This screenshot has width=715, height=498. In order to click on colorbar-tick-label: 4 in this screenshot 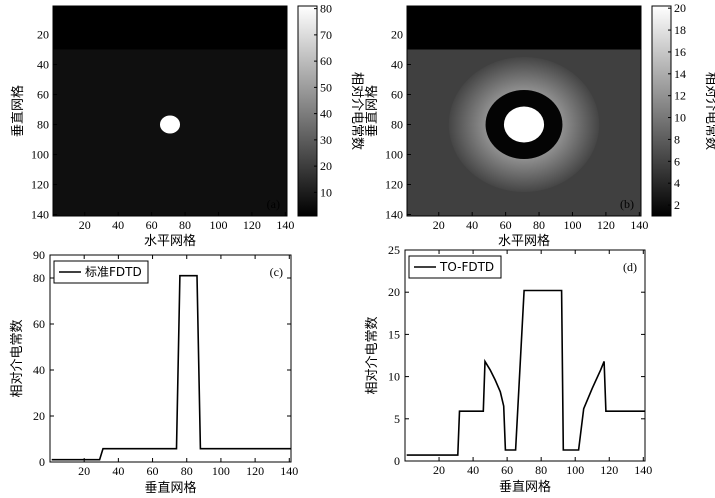, I will do `click(677, 183)`.